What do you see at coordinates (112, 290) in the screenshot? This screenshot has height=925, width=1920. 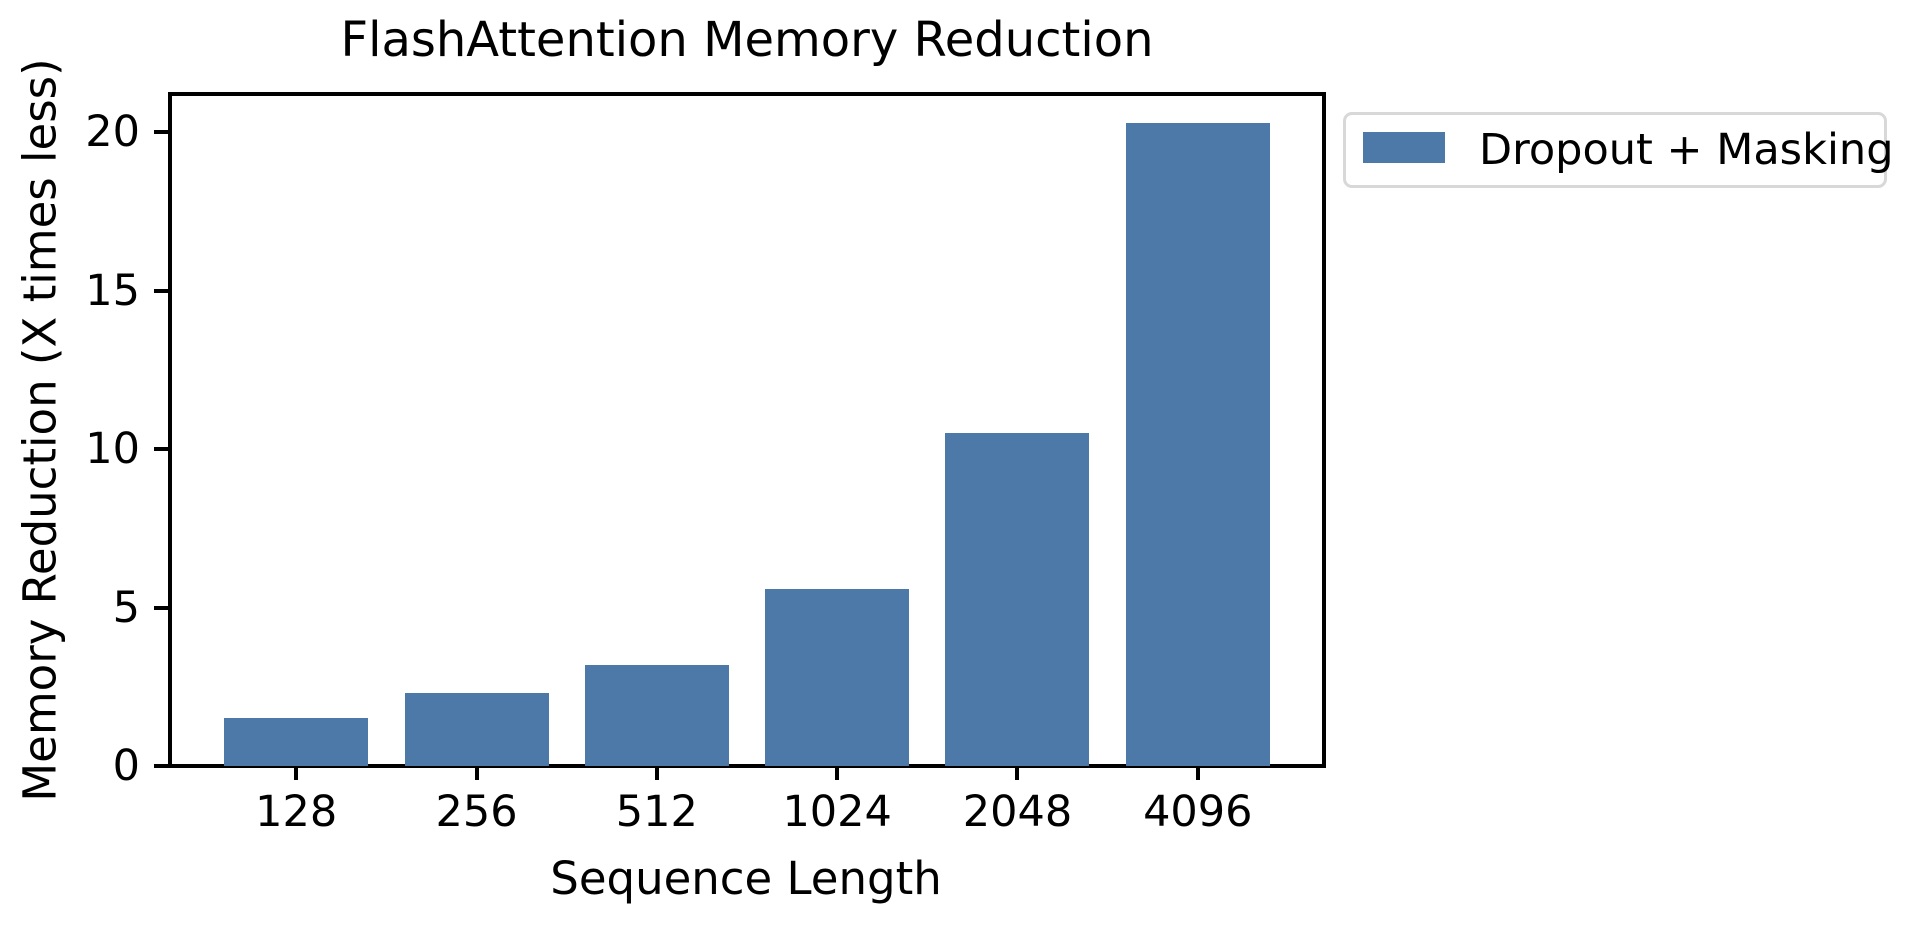 I see `y-tick-label: 15` at bounding box center [112, 290].